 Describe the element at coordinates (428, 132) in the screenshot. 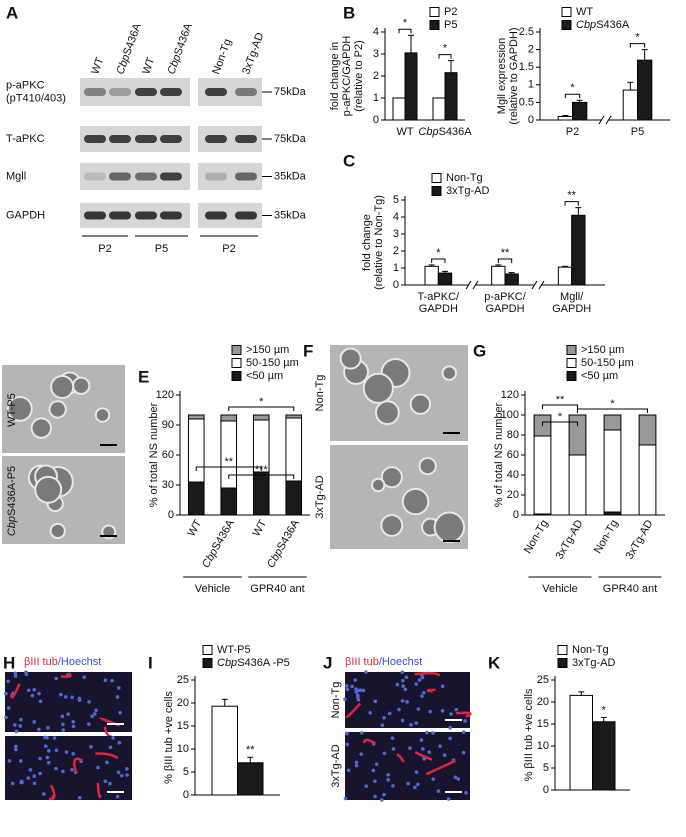

I see `italic-part: Cbp` at that location.